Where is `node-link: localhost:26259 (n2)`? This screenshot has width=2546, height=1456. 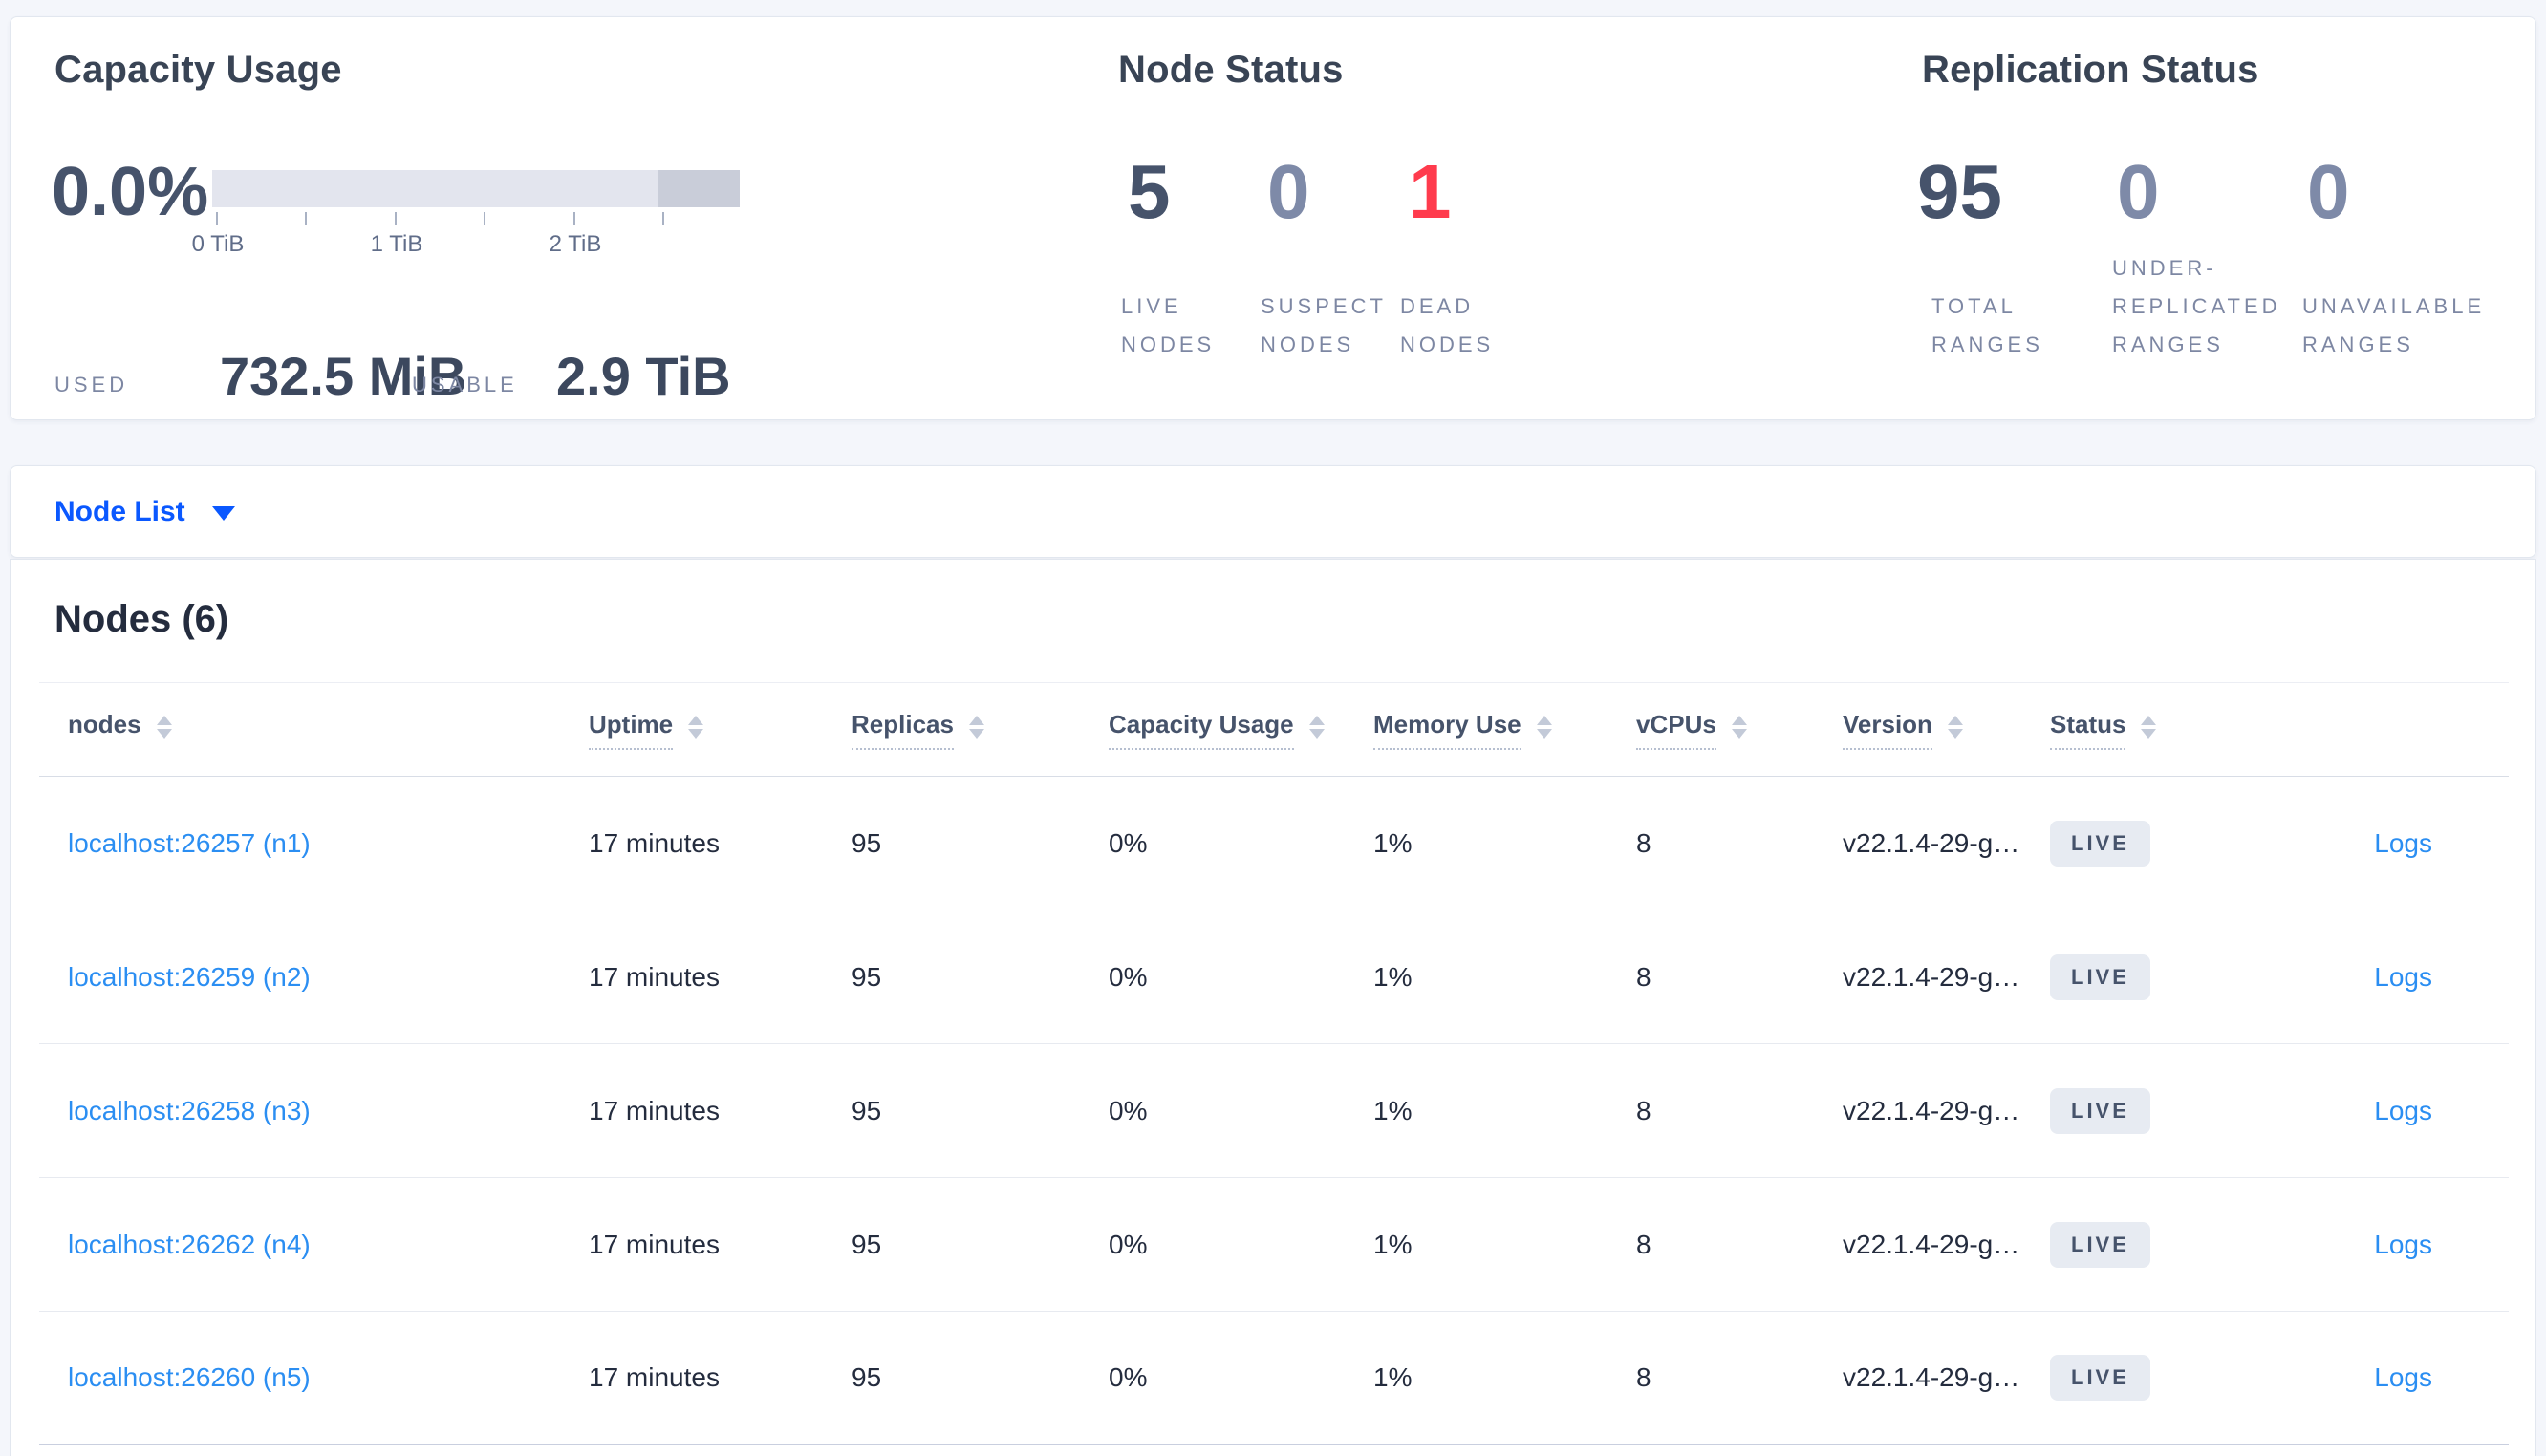 node-link: localhost:26259 (n2) is located at coordinates (189, 977).